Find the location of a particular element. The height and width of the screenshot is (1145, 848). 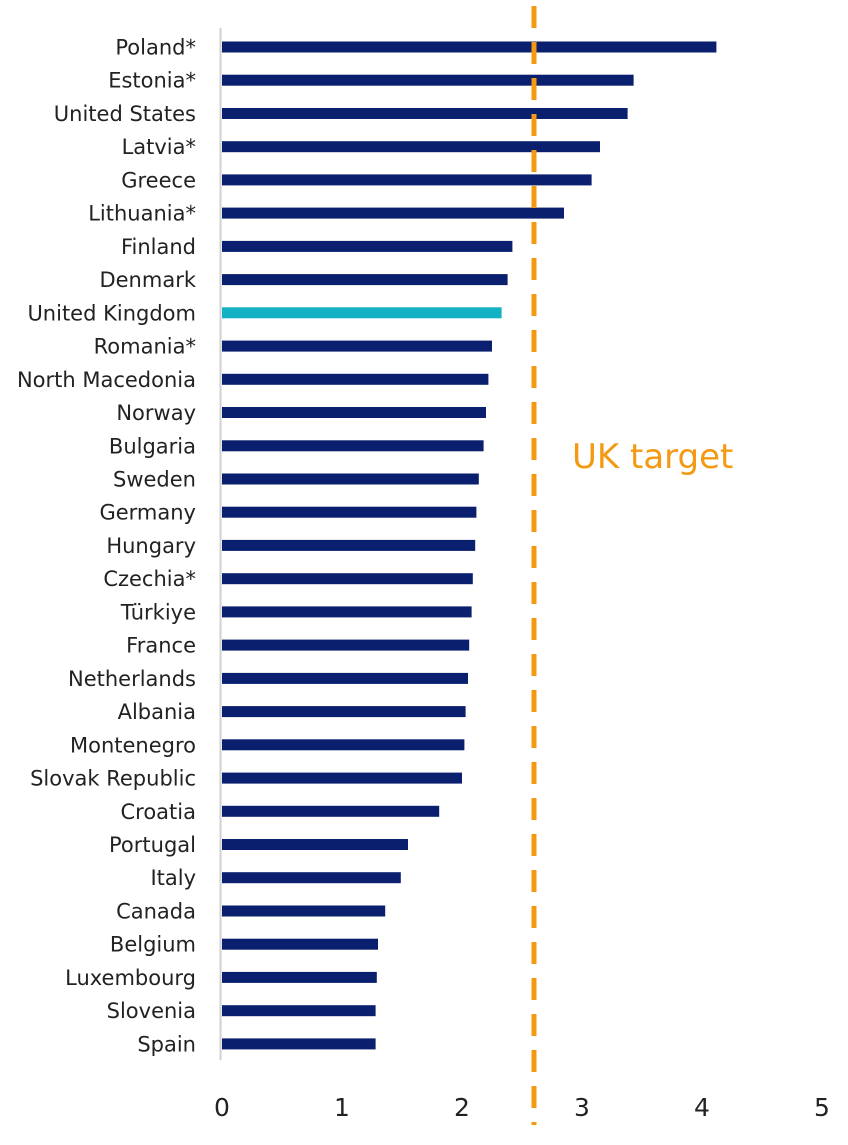

x-tick-label: 0 is located at coordinates (222, 1107).